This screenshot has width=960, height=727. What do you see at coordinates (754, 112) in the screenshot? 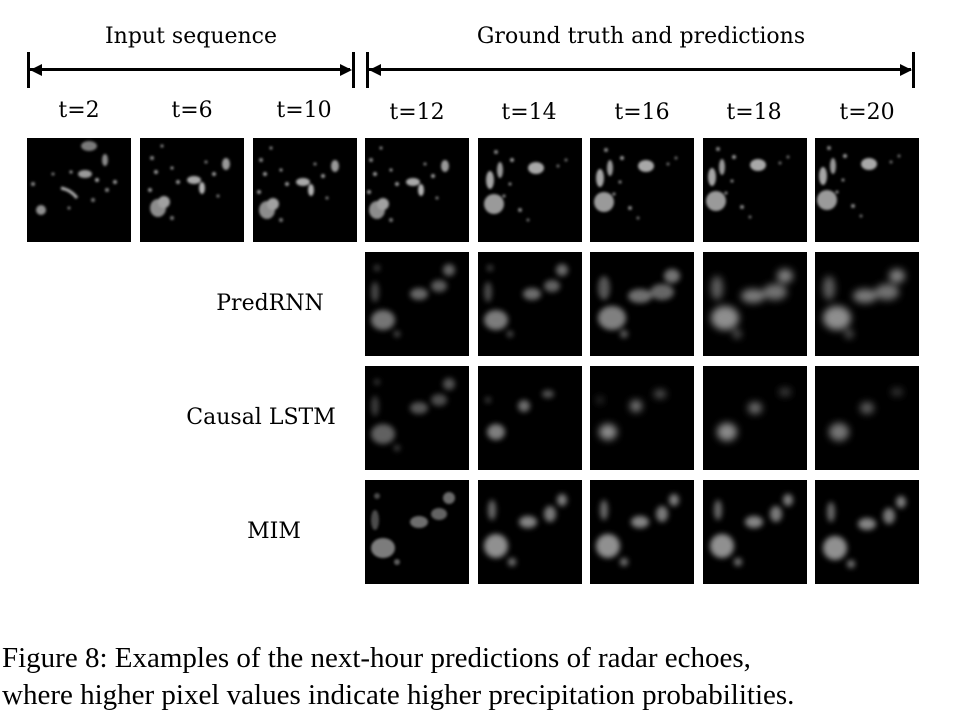
I see `time-label: t=18` at bounding box center [754, 112].